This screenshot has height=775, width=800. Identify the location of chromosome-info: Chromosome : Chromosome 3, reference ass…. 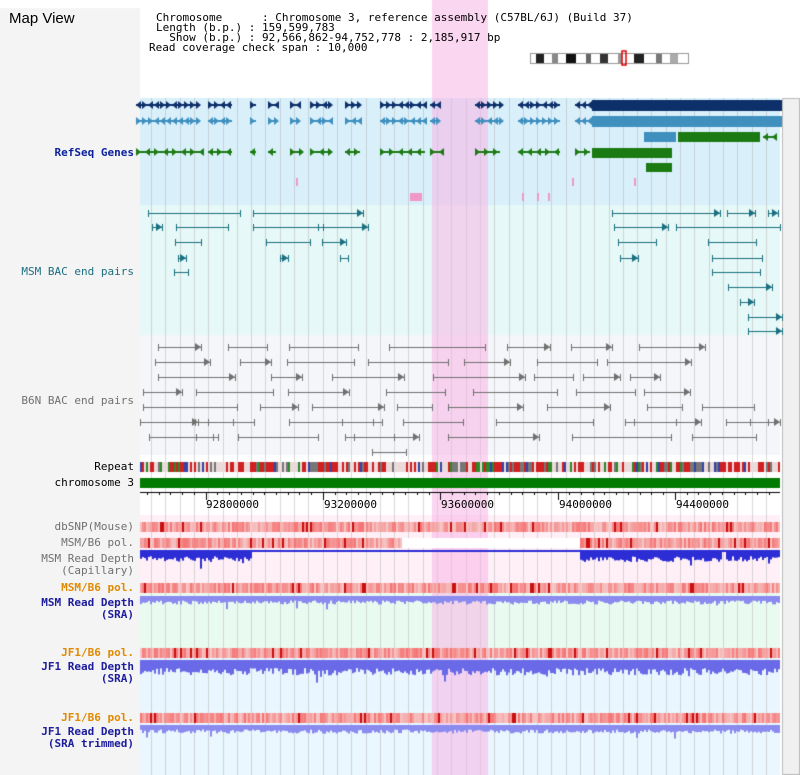
(394, 17).